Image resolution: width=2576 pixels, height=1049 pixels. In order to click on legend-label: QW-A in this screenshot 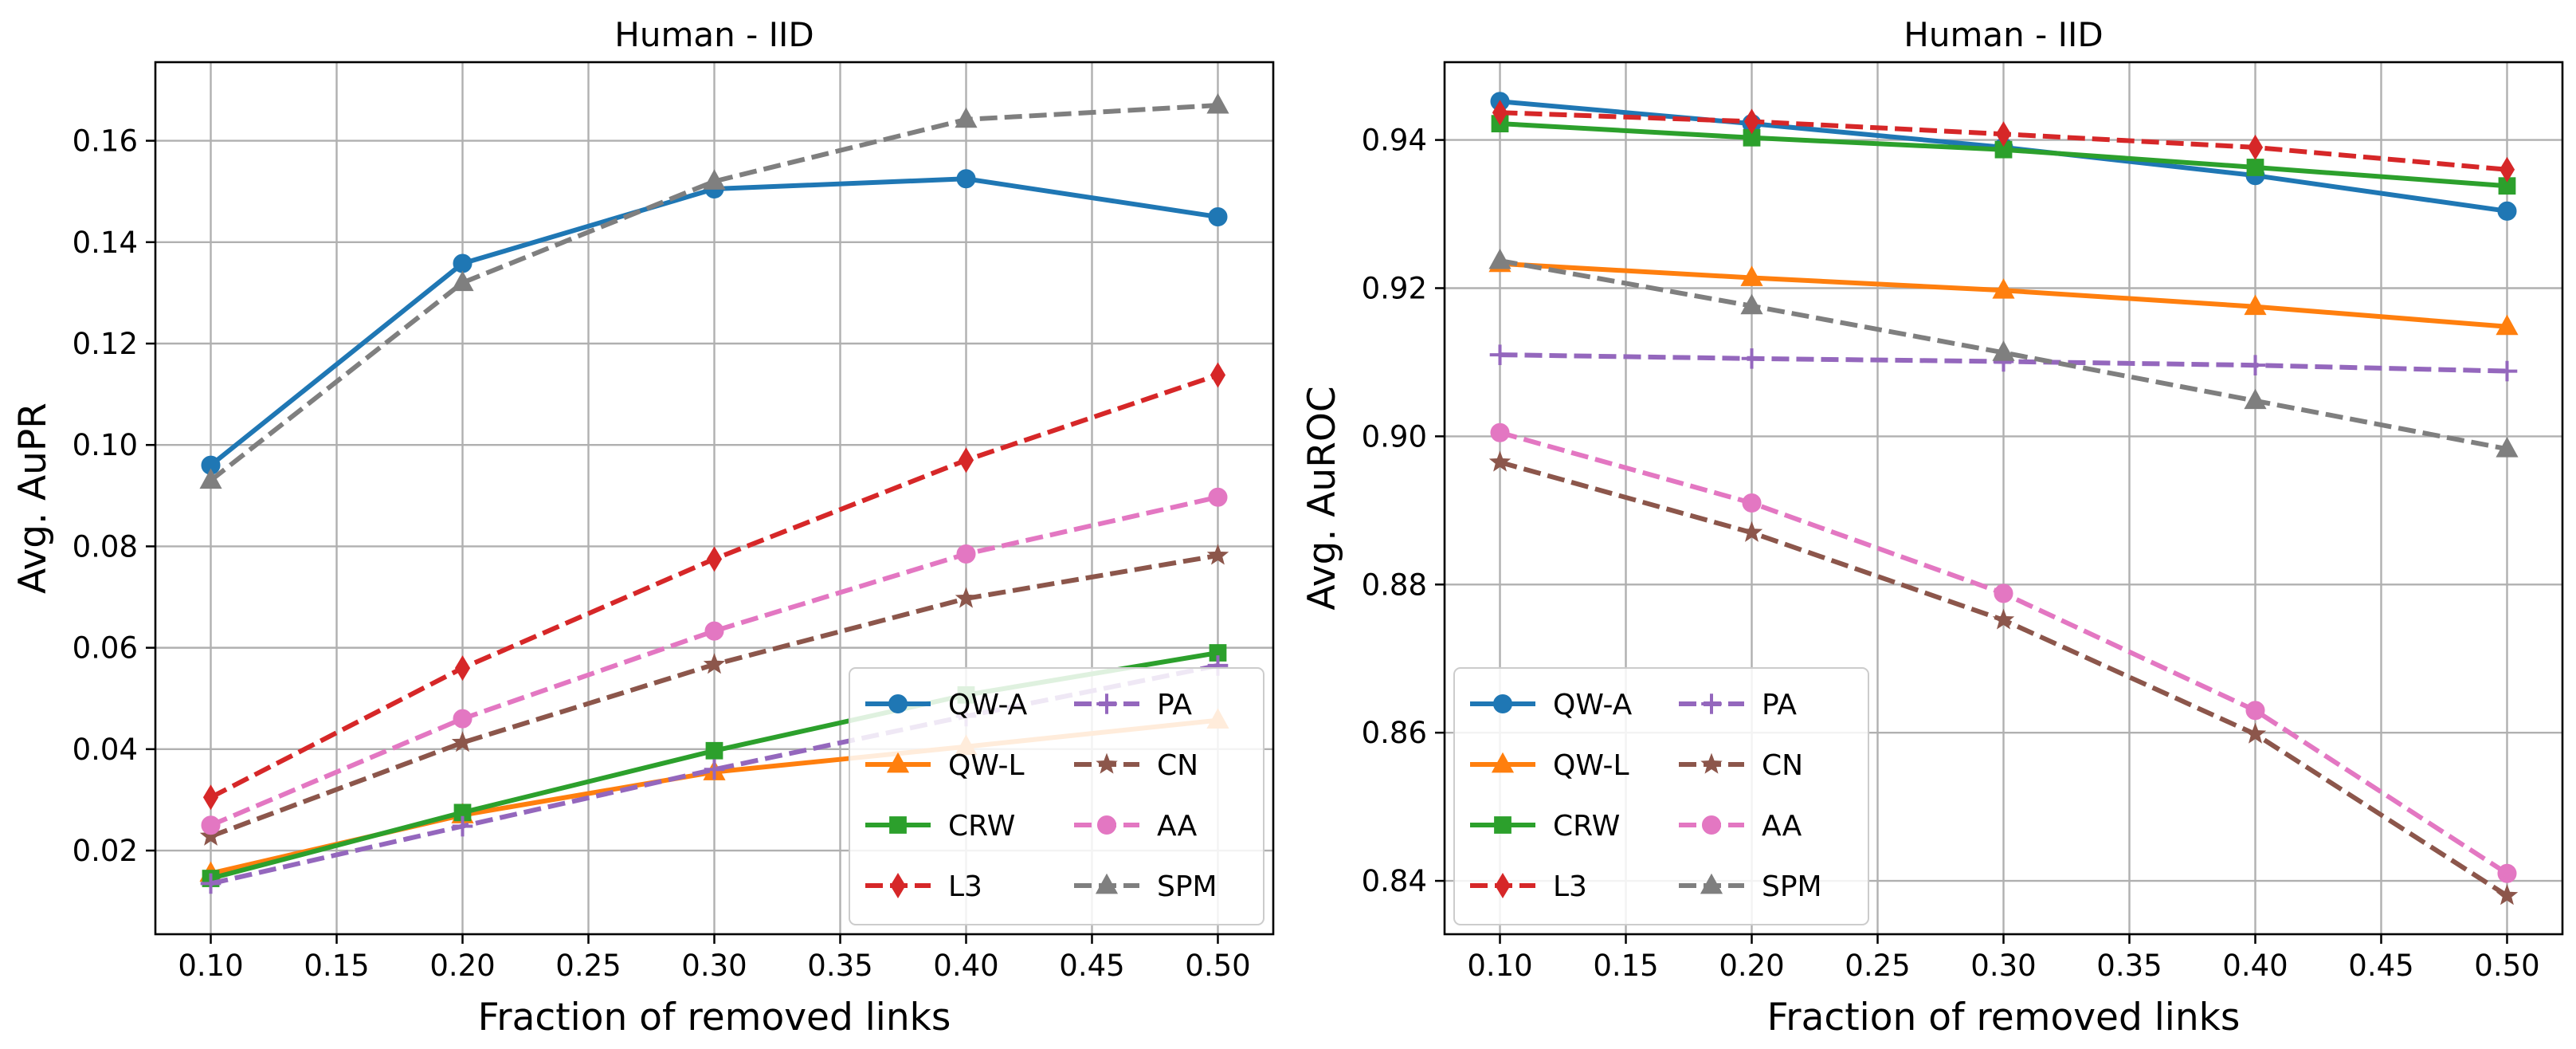, I will do `click(988, 705)`.